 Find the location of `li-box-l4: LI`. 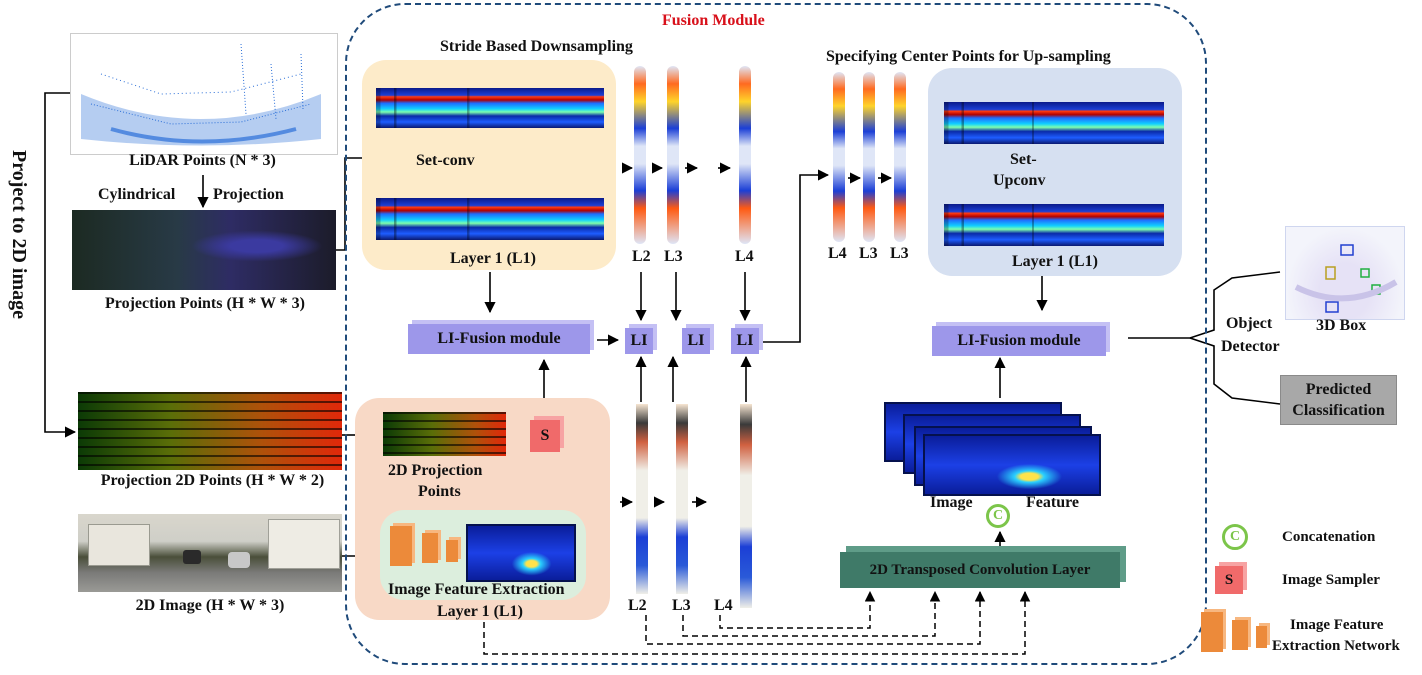

li-box-l4: LI is located at coordinates (745, 341).